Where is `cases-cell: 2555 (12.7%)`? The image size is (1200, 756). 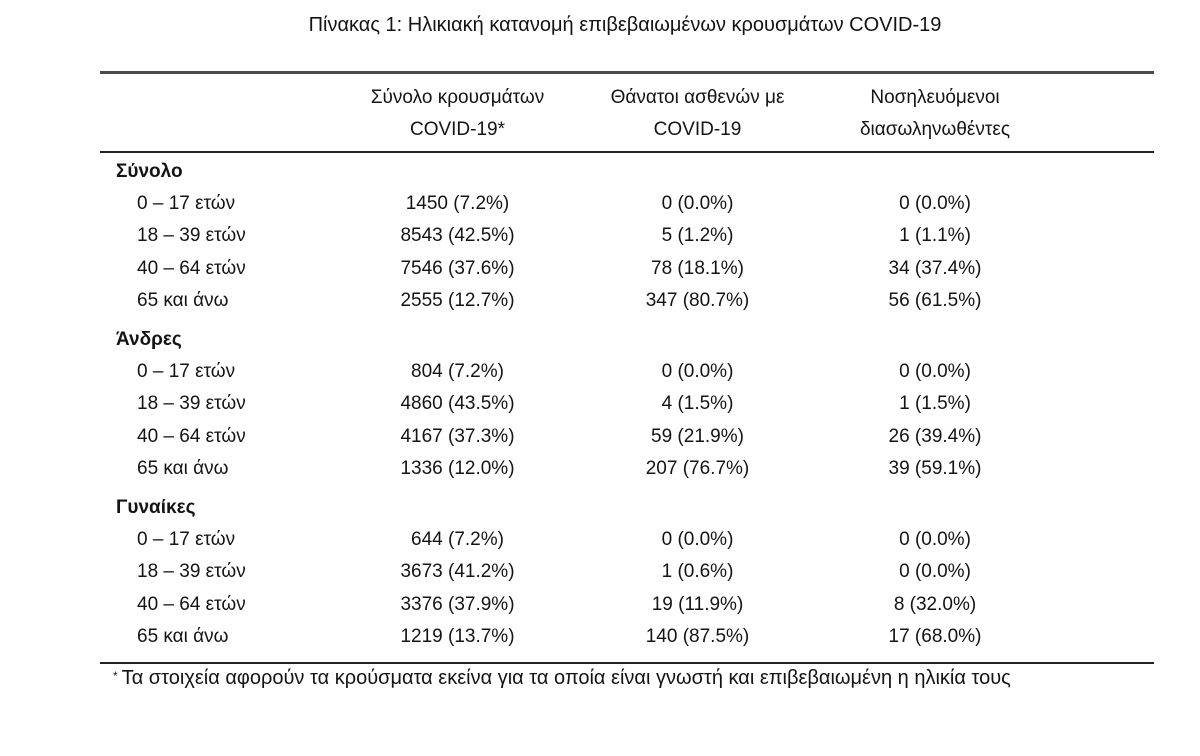 cases-cell: 2555 (12.7%) is located at coordinates (457, 300).